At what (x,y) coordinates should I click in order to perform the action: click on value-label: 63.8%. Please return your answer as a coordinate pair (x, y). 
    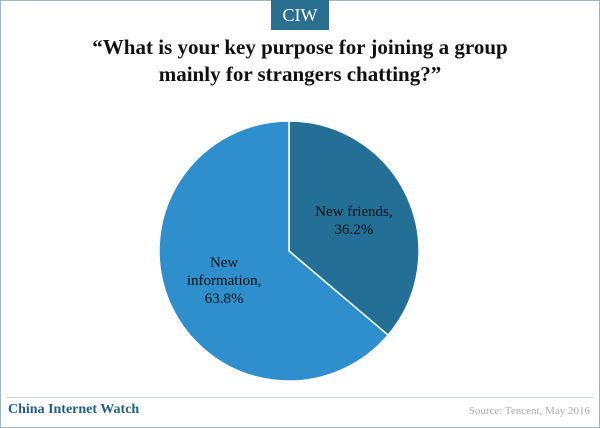
    Looking at the image, I should click on (224, 299).